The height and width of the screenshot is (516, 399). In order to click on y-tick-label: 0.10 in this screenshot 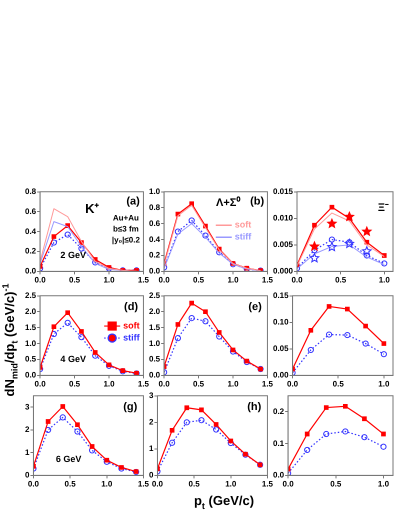, I will do `click(281, 322)`.